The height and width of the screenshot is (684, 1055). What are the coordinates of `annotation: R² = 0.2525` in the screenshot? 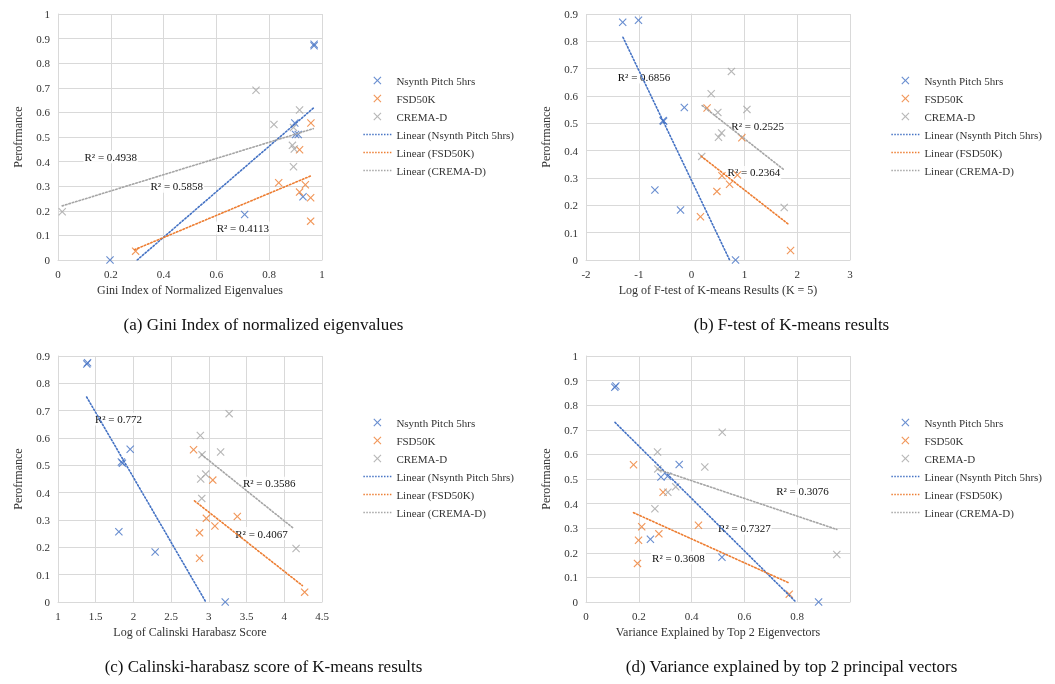 It's located at (758, 126).